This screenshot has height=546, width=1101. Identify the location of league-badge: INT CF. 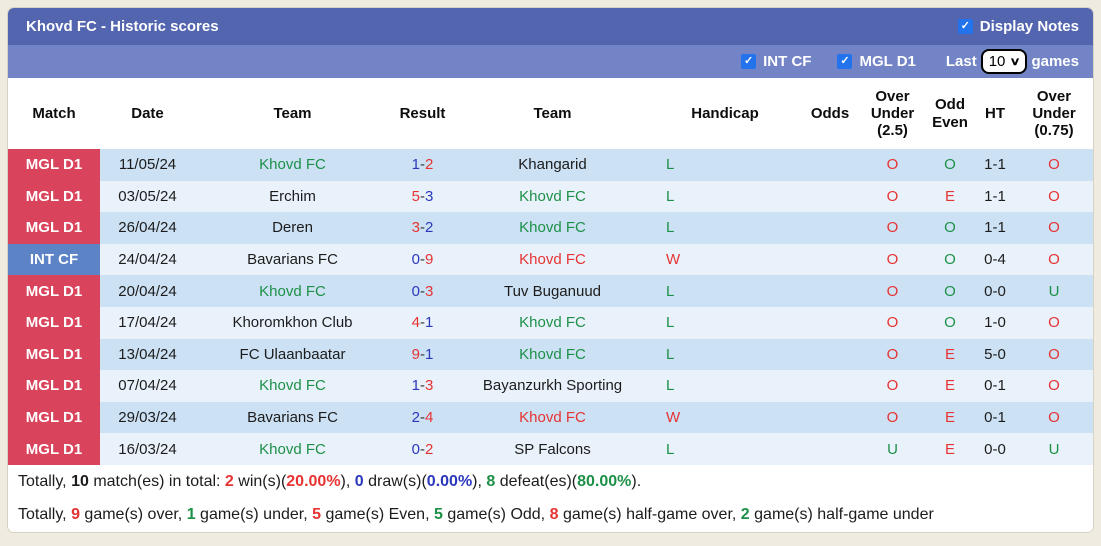
(54, 259).